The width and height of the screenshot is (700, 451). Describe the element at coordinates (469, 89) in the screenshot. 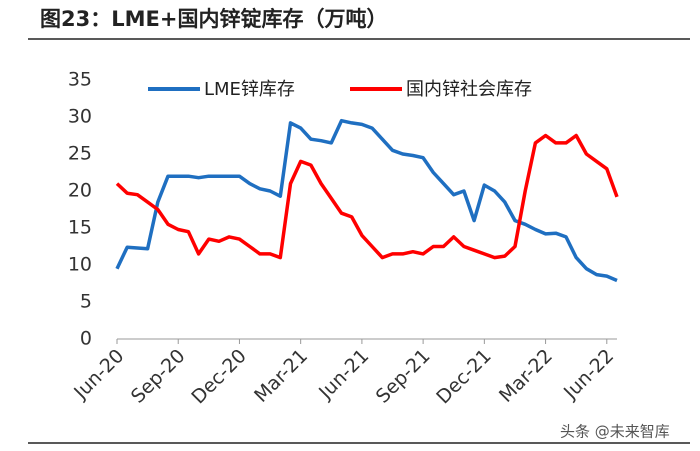

I see `legend-label: 国内锌社会库存` at that location.